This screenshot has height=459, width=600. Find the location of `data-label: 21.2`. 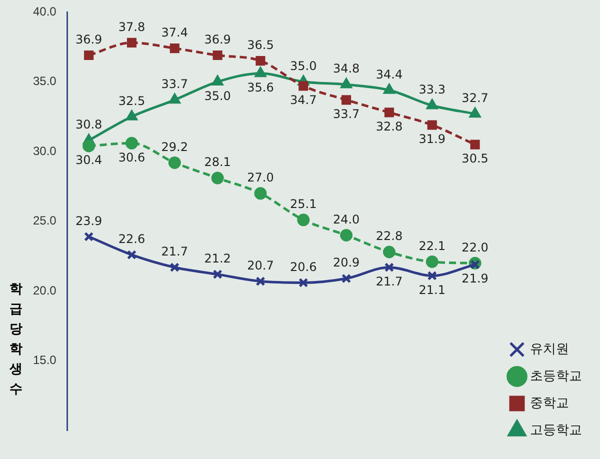

data-label: 21.2 is located at coordinates (217, 258).